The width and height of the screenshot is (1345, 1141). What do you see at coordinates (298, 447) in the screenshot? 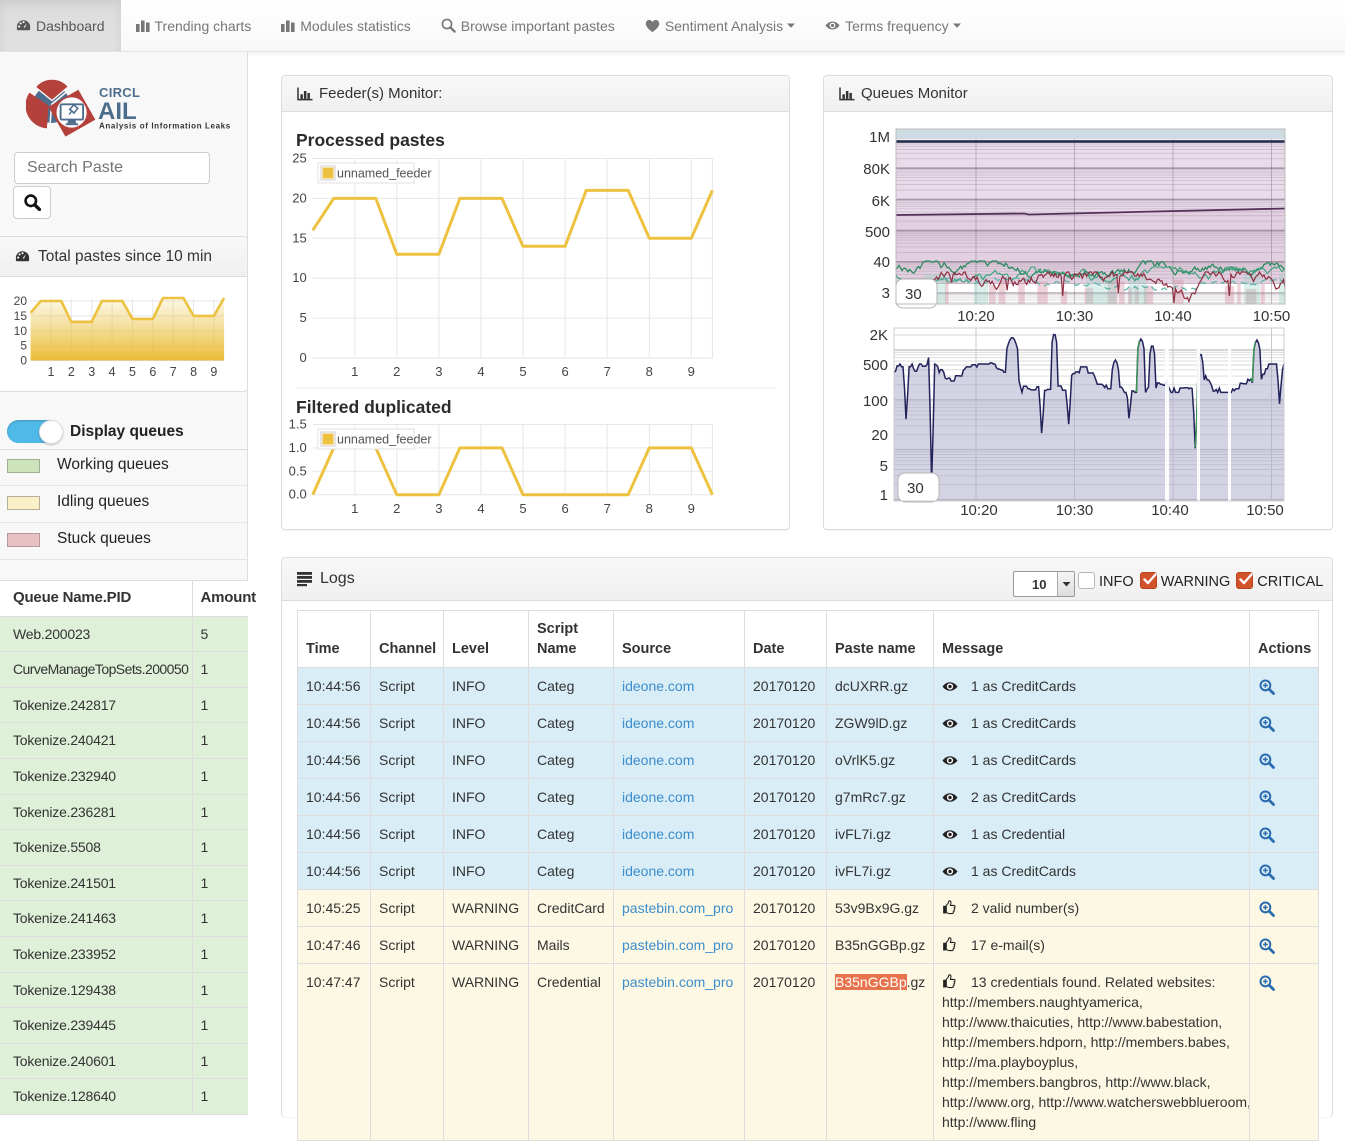
I see `svg-text: 1.0` at bounding box center [298, 447].